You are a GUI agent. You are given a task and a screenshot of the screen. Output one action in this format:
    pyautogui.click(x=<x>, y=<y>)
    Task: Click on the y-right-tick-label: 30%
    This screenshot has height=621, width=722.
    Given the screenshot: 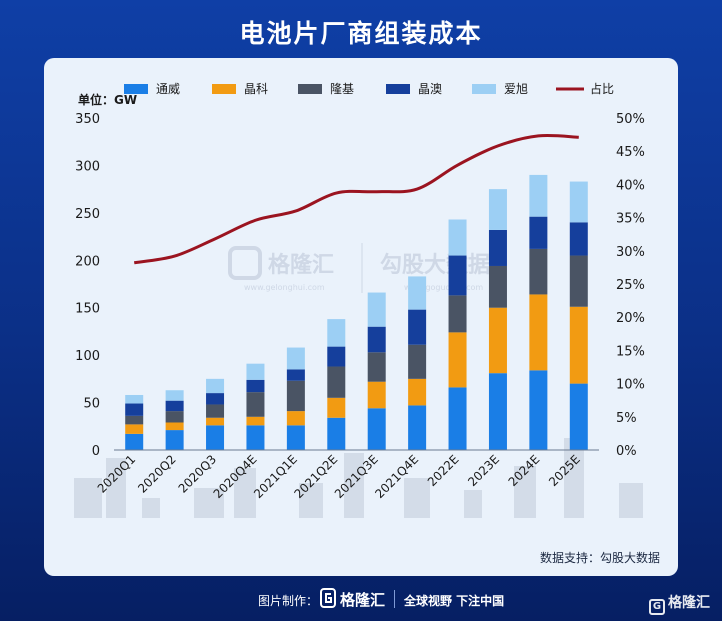 What is the action you would take?
    pyautogui.click(x=630, y=252)
    